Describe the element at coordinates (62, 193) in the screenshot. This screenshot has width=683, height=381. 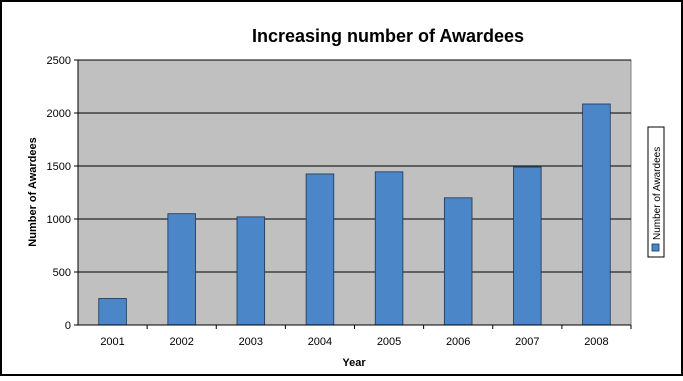
I see `y-axis-ticks: 0 500 1000 1500 2000 2500` at that location.